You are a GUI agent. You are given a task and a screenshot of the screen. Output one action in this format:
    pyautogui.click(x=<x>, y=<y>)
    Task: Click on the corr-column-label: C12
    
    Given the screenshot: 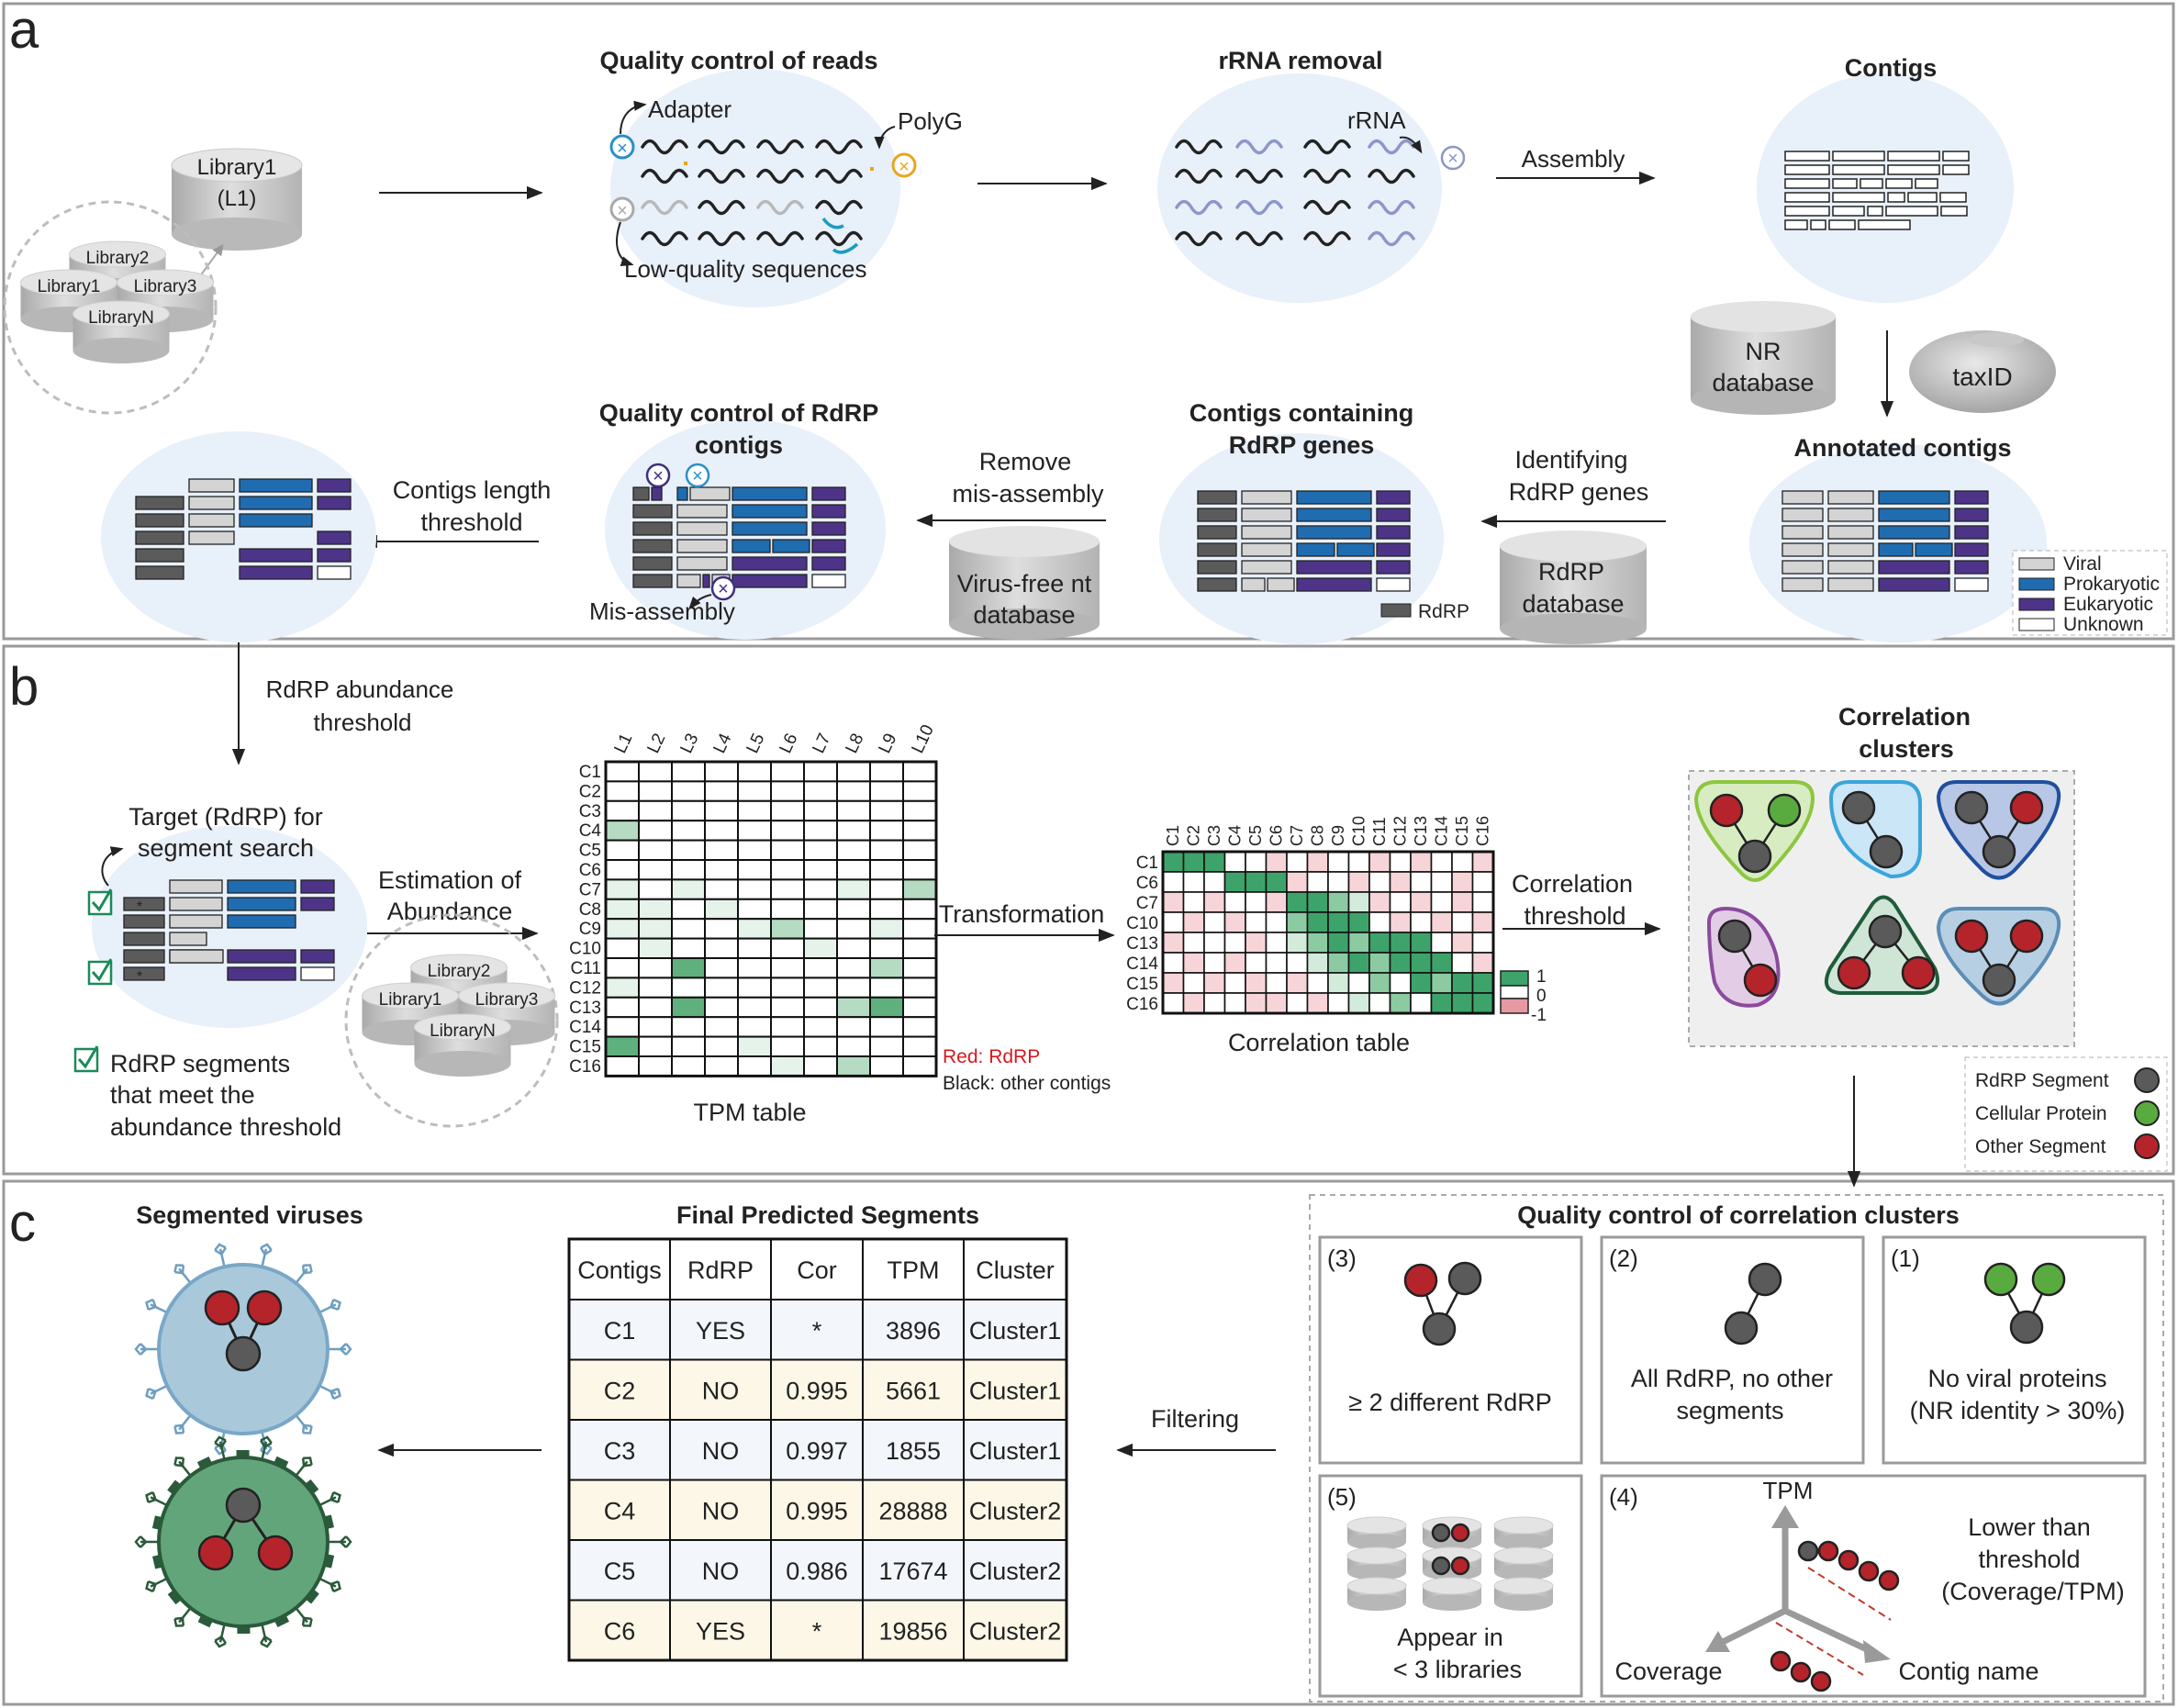 What is the action you would take?
    pyautogui.click(x=1400, y=831)
    